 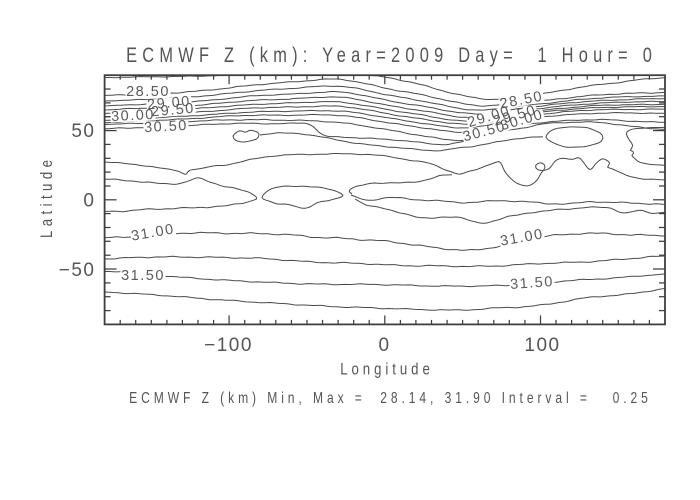 I want to click on svg-text: 30.00, so click(x=133, y=116).